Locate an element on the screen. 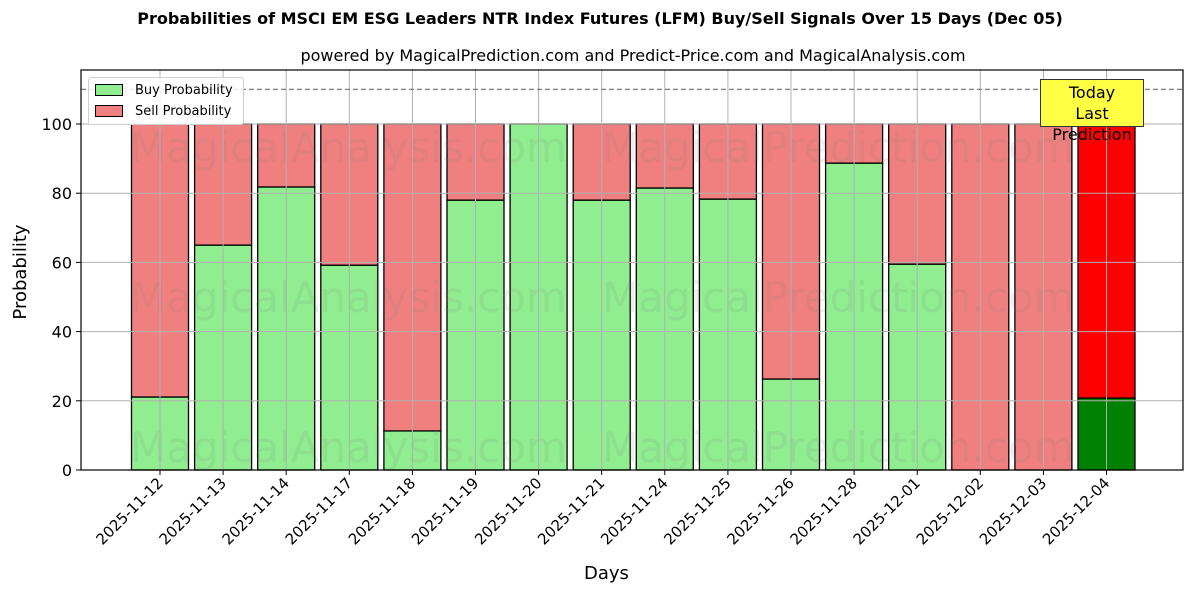 This screenshot has width=1200, height=600. y-tick-label: 60 is located at coordinates (62, 262).